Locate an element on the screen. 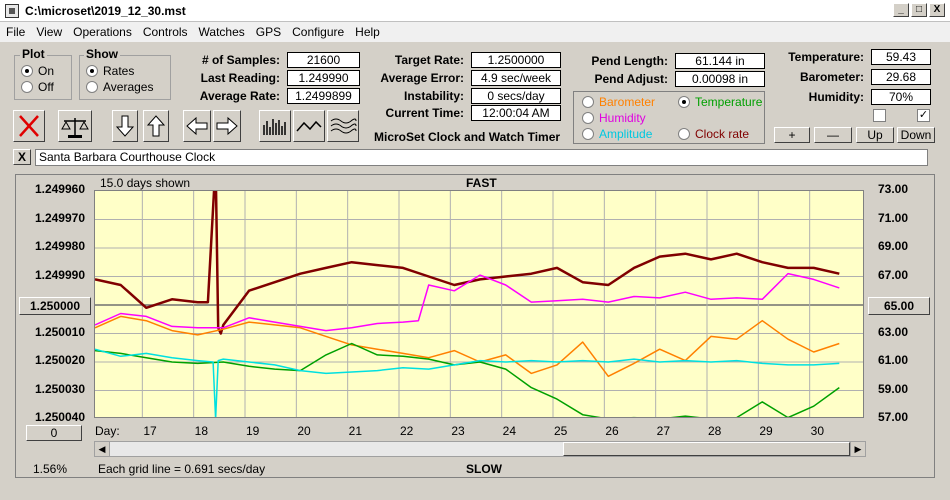 The image size is (950, 500). bar-graph-button is located at coordinates (275, 126).